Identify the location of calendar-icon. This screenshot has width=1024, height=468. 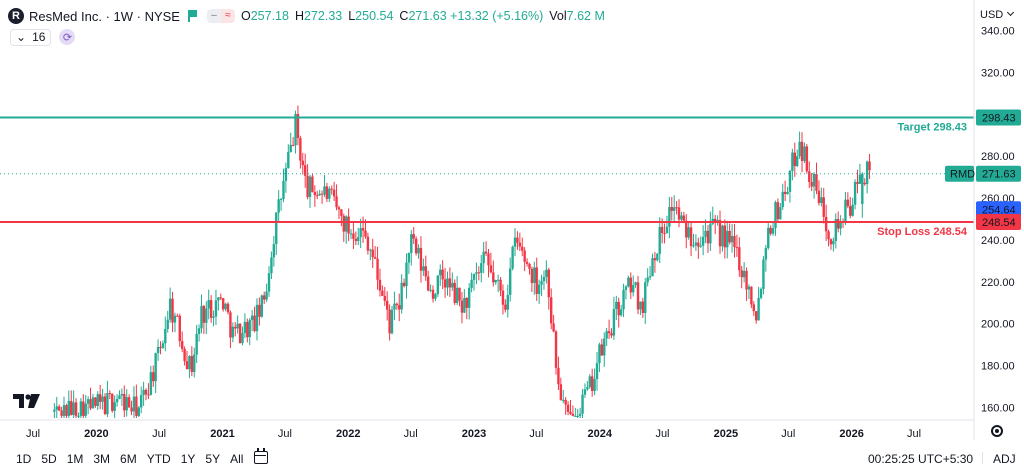
(261, 456).